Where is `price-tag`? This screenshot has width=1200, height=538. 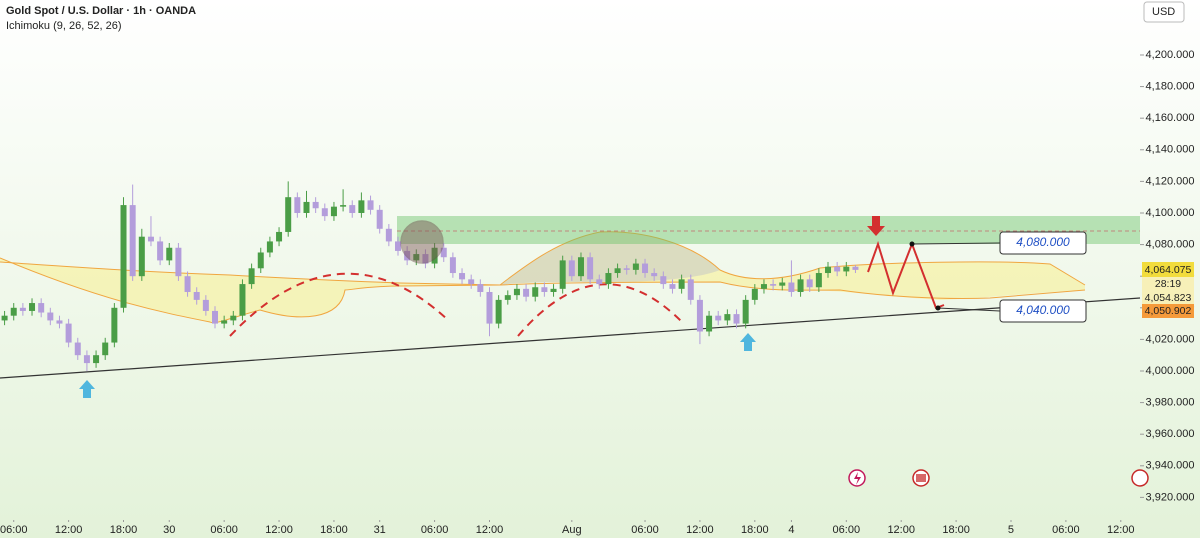 price-tag is located at coordinates (1168, 292).